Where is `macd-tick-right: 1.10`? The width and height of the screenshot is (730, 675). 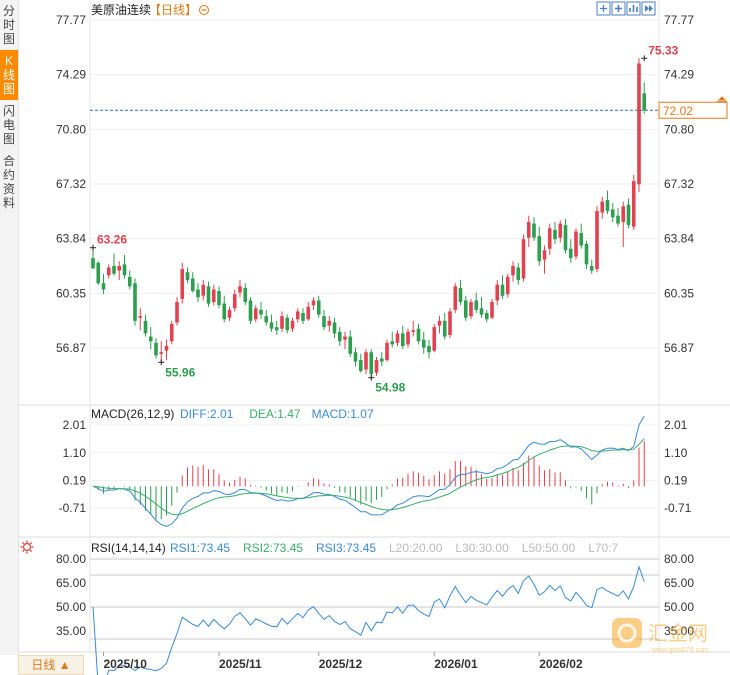 macd-tick-right: 1.10 is located at coordinates (676, 453).